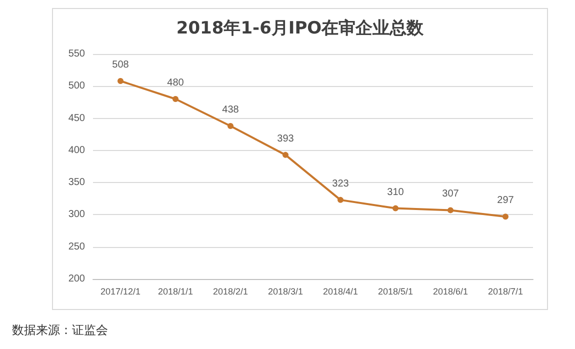 Image resolution: width=575 pixels, height=349 pixels. I want to click on y-tick-label: 250, so click(77, 246).